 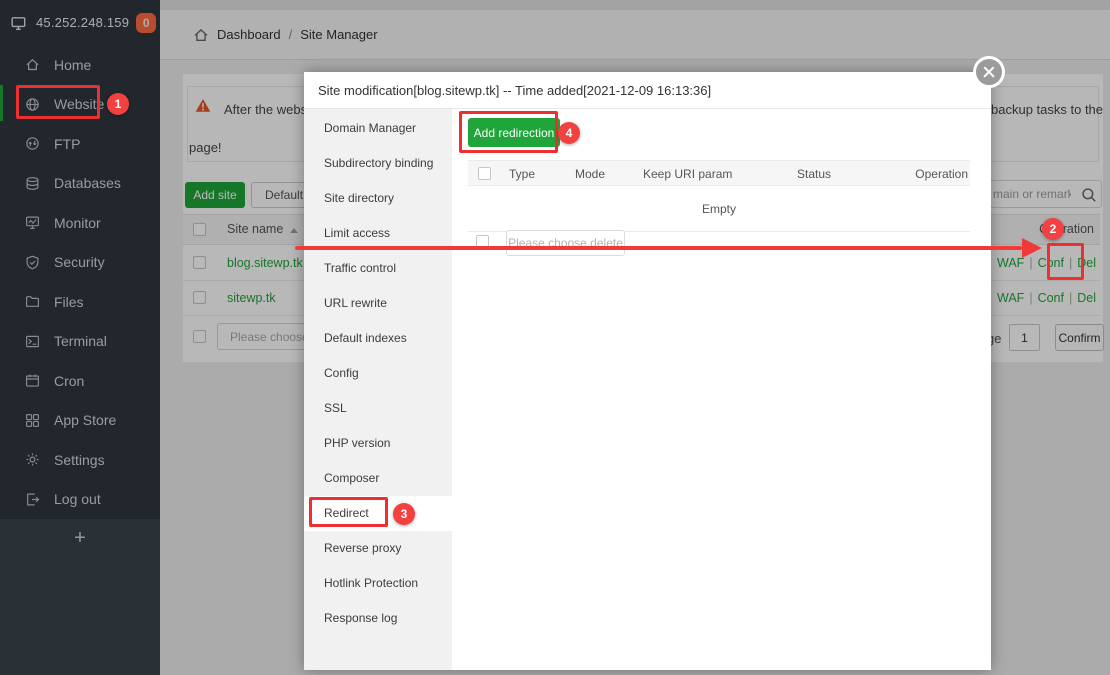 What do you see at coordinates (357, 233) in the screenshot?
I see `modal-nav-limit-access: Limit access` at bounding box center [357, 233].